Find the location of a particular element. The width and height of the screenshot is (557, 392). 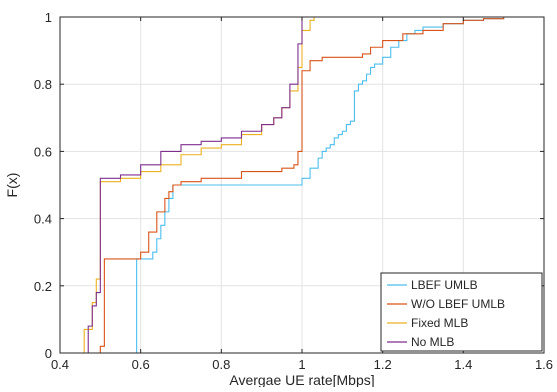

y-tick-label: 0.8 is located at coordinates (43, 84).